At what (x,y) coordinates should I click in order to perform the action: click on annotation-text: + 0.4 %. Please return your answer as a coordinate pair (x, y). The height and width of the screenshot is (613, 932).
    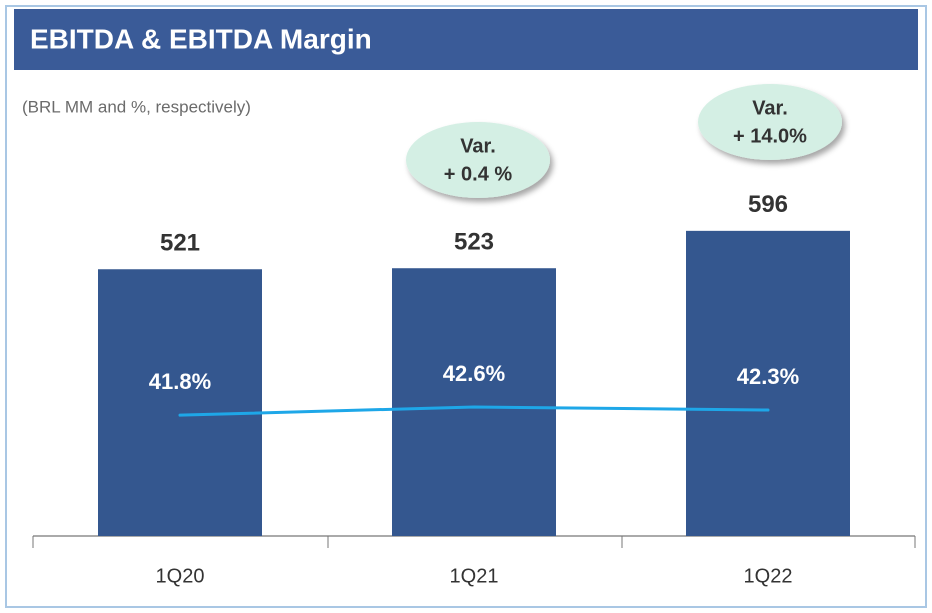
    Looking at the image, I should click on (478, 174).